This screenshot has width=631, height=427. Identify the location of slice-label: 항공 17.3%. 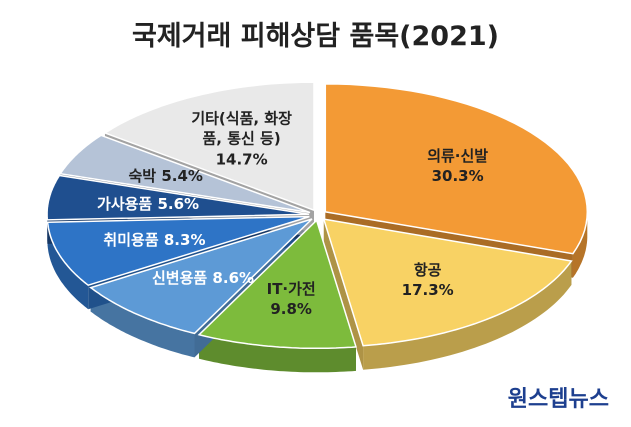
(428, 280).